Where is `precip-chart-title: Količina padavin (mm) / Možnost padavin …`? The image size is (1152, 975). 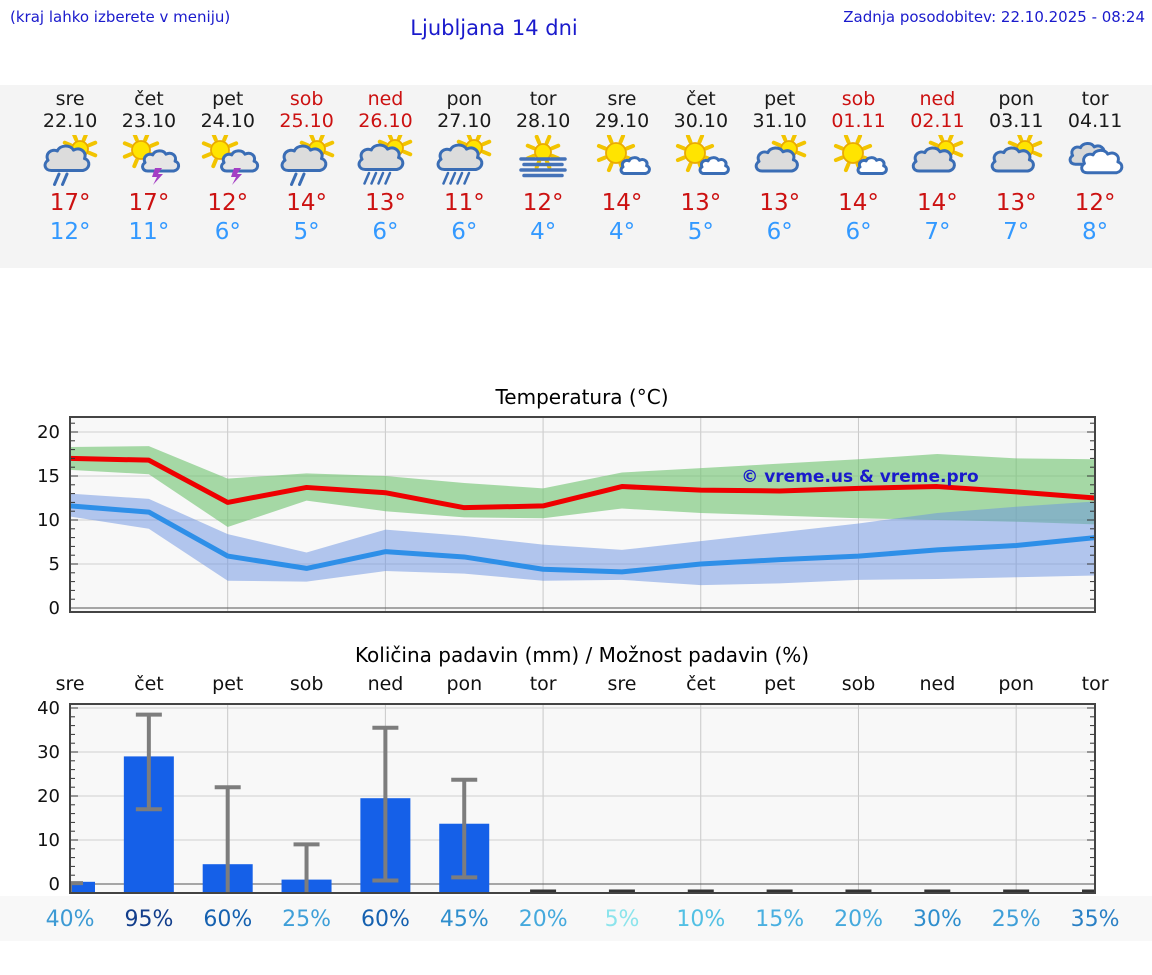
precip-chart-title: Količina padavin (mm) / Možnost padavin … is located at coordinates (582, 655).